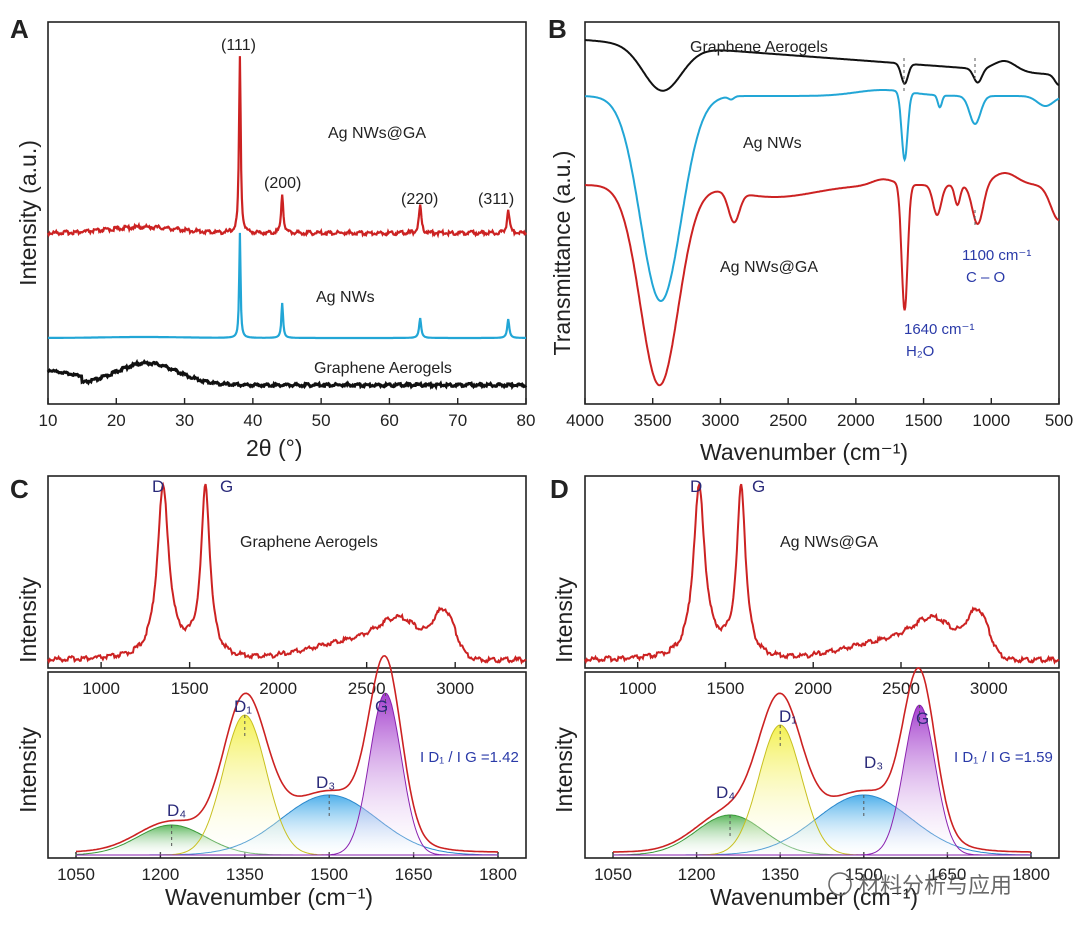  What do you see at coordinates (996, 255) in the screenshot?
I see `annot-1100: 1100 cm⁻¹` at bounding box center [996, 255].